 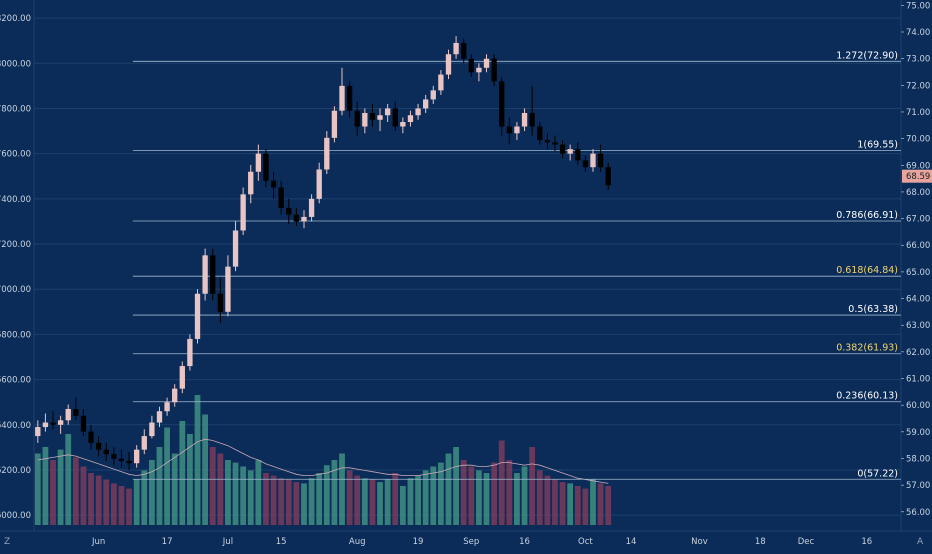 I want to click on time-axis-label: Aug, so click(x=357, y=542).